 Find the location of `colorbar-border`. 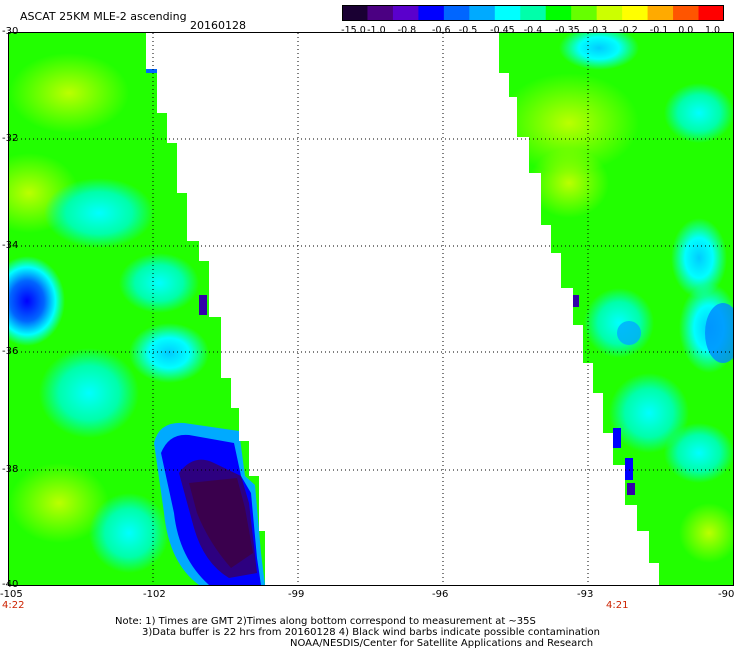

colorbar-border is located at coordinates (533, 13).